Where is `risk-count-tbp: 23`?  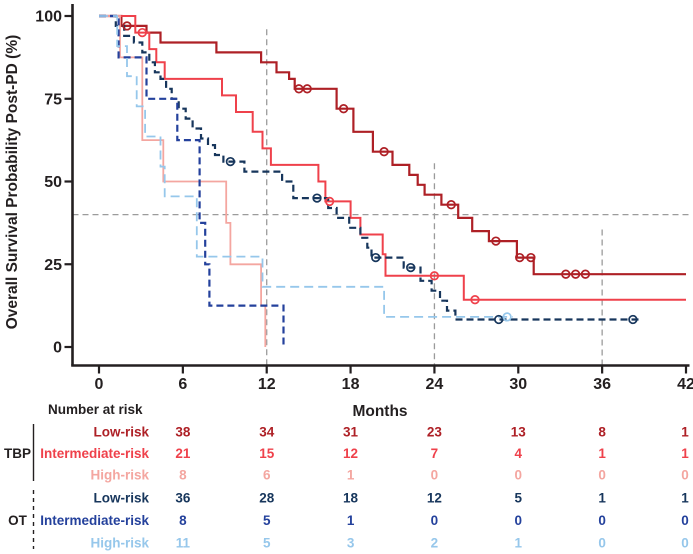 risk-count-tbp: 23 is located at coordinates (435, 432).